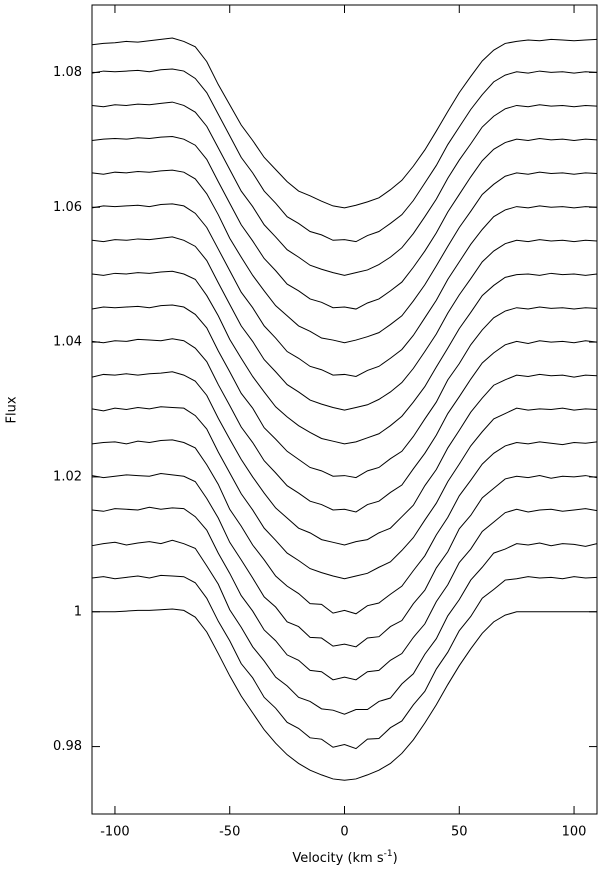 The height and width of the screenshot is (872, 600). Describe the element at coordinates (388, 854) in the screenshot. I see `x-label-sup: -1` at that location.